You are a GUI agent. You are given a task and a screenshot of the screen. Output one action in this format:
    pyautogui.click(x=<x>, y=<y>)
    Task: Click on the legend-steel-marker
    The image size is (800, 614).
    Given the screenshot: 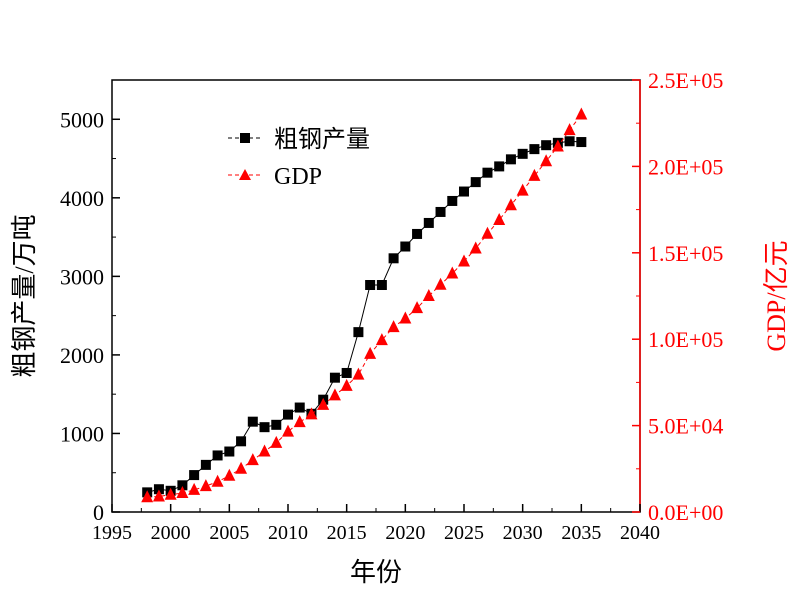 What is the action you would take?
    pyautogui.click(x=245, y=138)
    